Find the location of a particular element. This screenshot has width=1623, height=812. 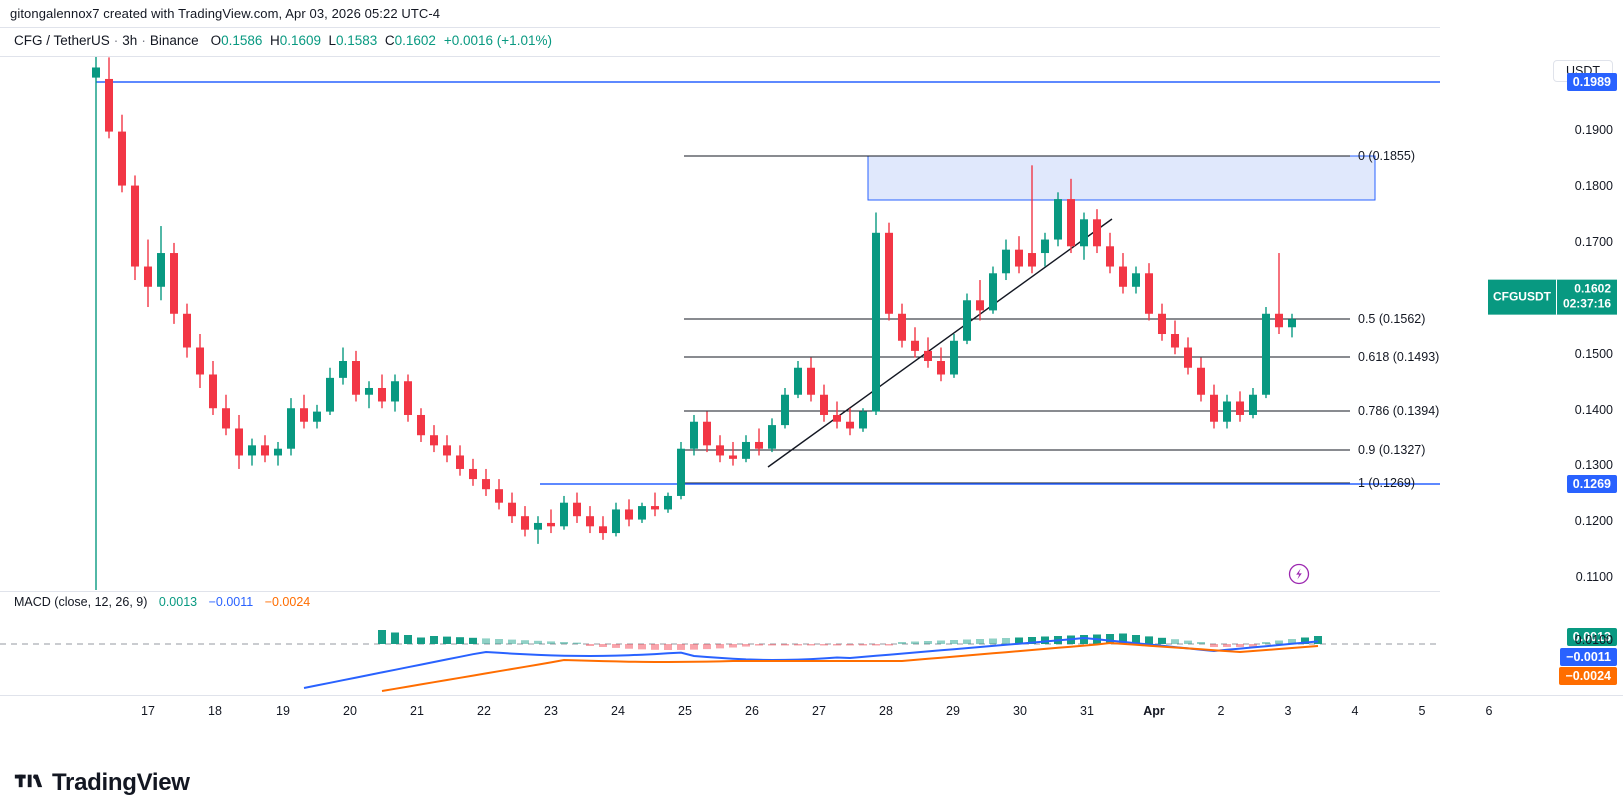

macd-title: MACD (close, 12, 26, 9) is located at coordinates (81, 602).